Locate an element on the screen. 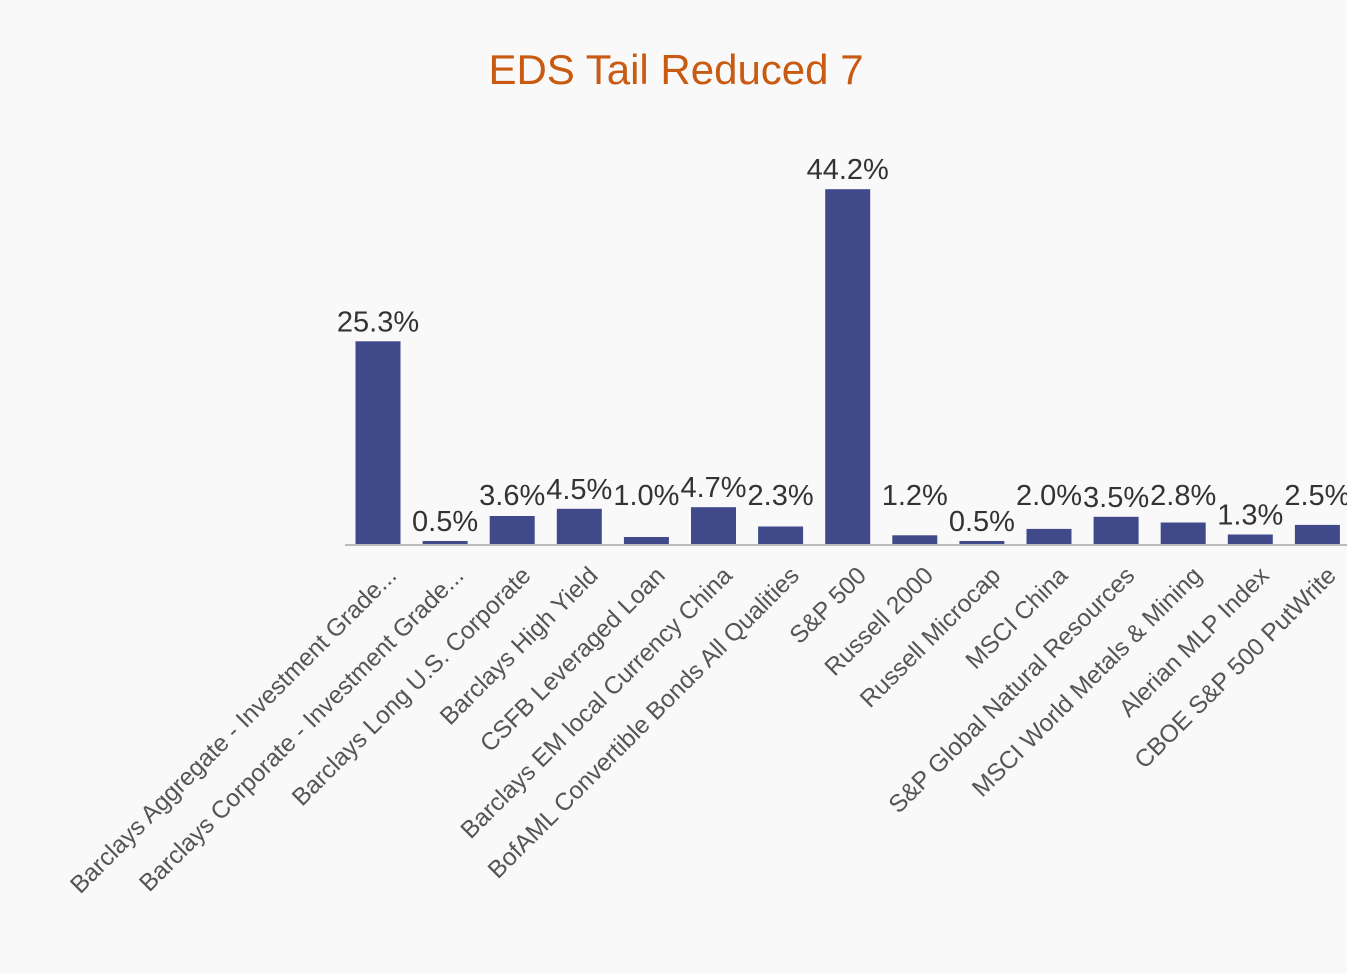 The width and height of the screenshot is (1347, 974). data-label: 2.5% is located at coordinates (1315, 496).